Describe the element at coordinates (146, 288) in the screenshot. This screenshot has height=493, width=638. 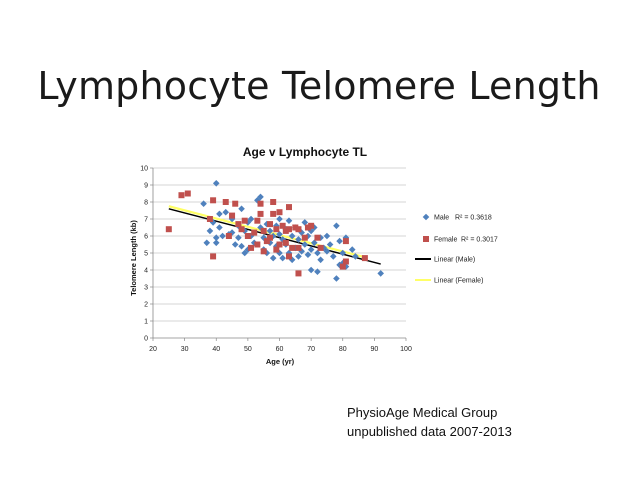
I see `y-tick-label: 3` at that location.